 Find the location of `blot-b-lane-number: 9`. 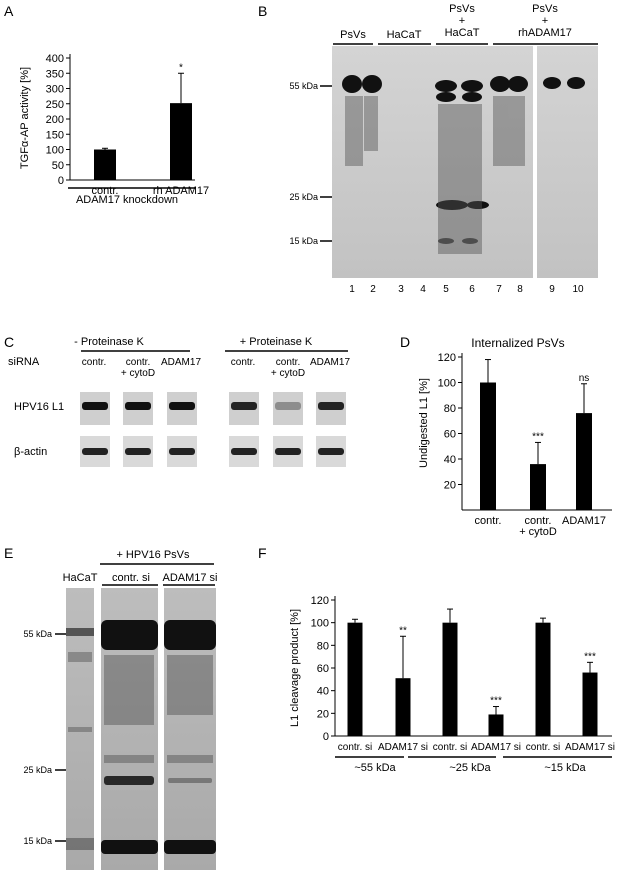

blot-b-lane-number: 9 is located at coordinates (552, 289).